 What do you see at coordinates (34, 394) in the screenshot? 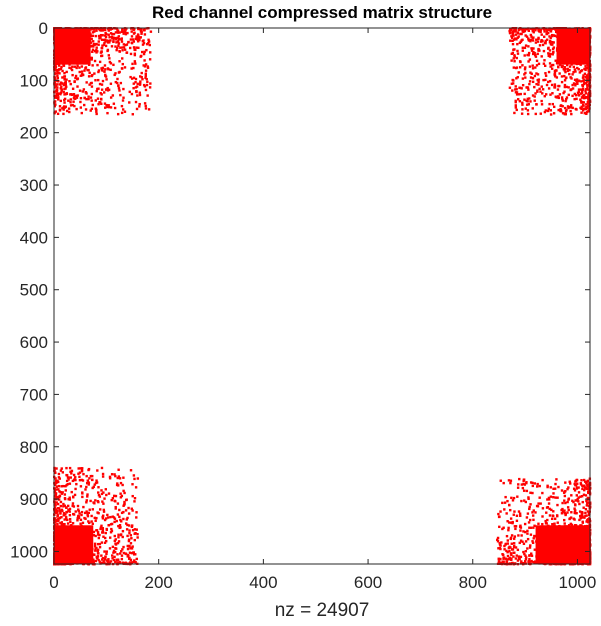
I see `y-tick-label: 700` at bounding box center [34, 394].